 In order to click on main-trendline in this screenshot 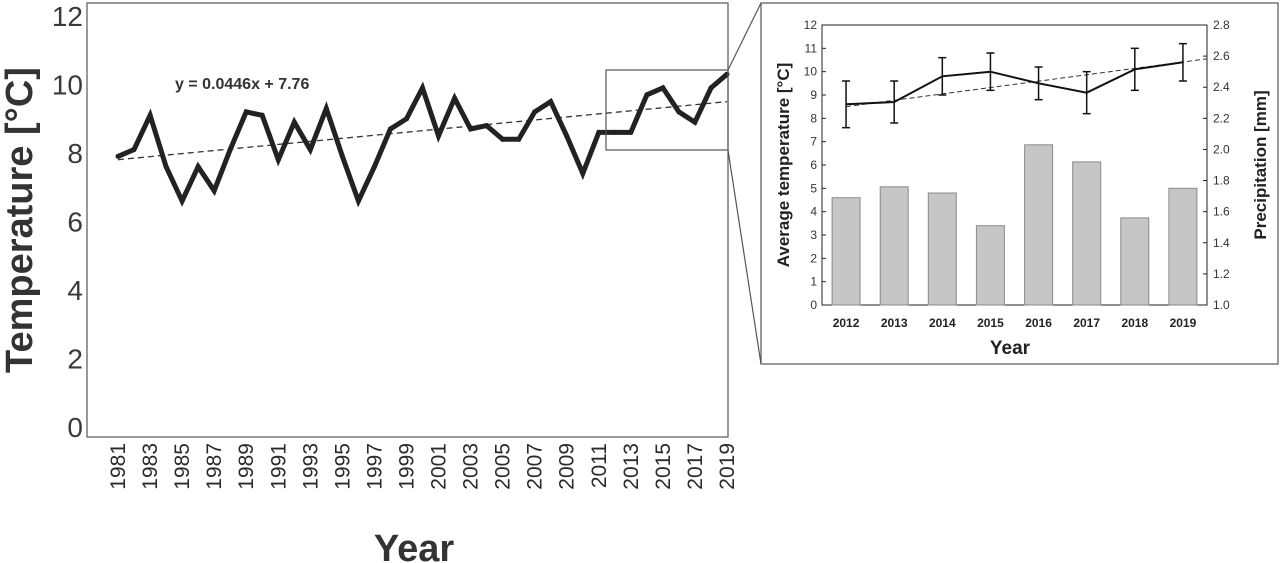, I will do `click(422, 130)`.